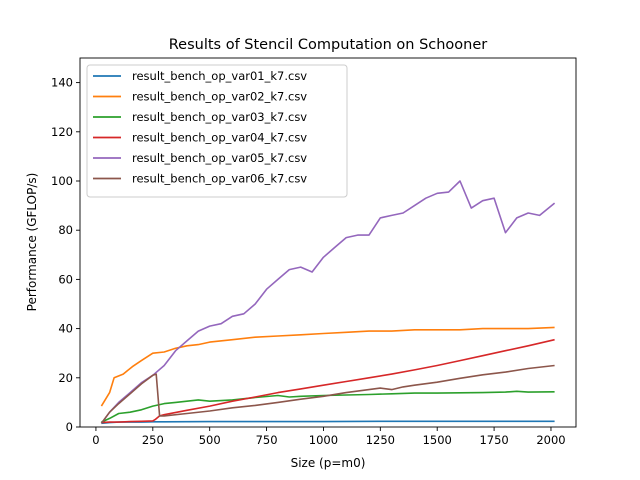 Image resolution: width=640 pixels, height=480 pixels. What do you see at coordinates (65, 329) in the screenshot?
I see `y-tick-label: 40` at bounding box center [65, 329].